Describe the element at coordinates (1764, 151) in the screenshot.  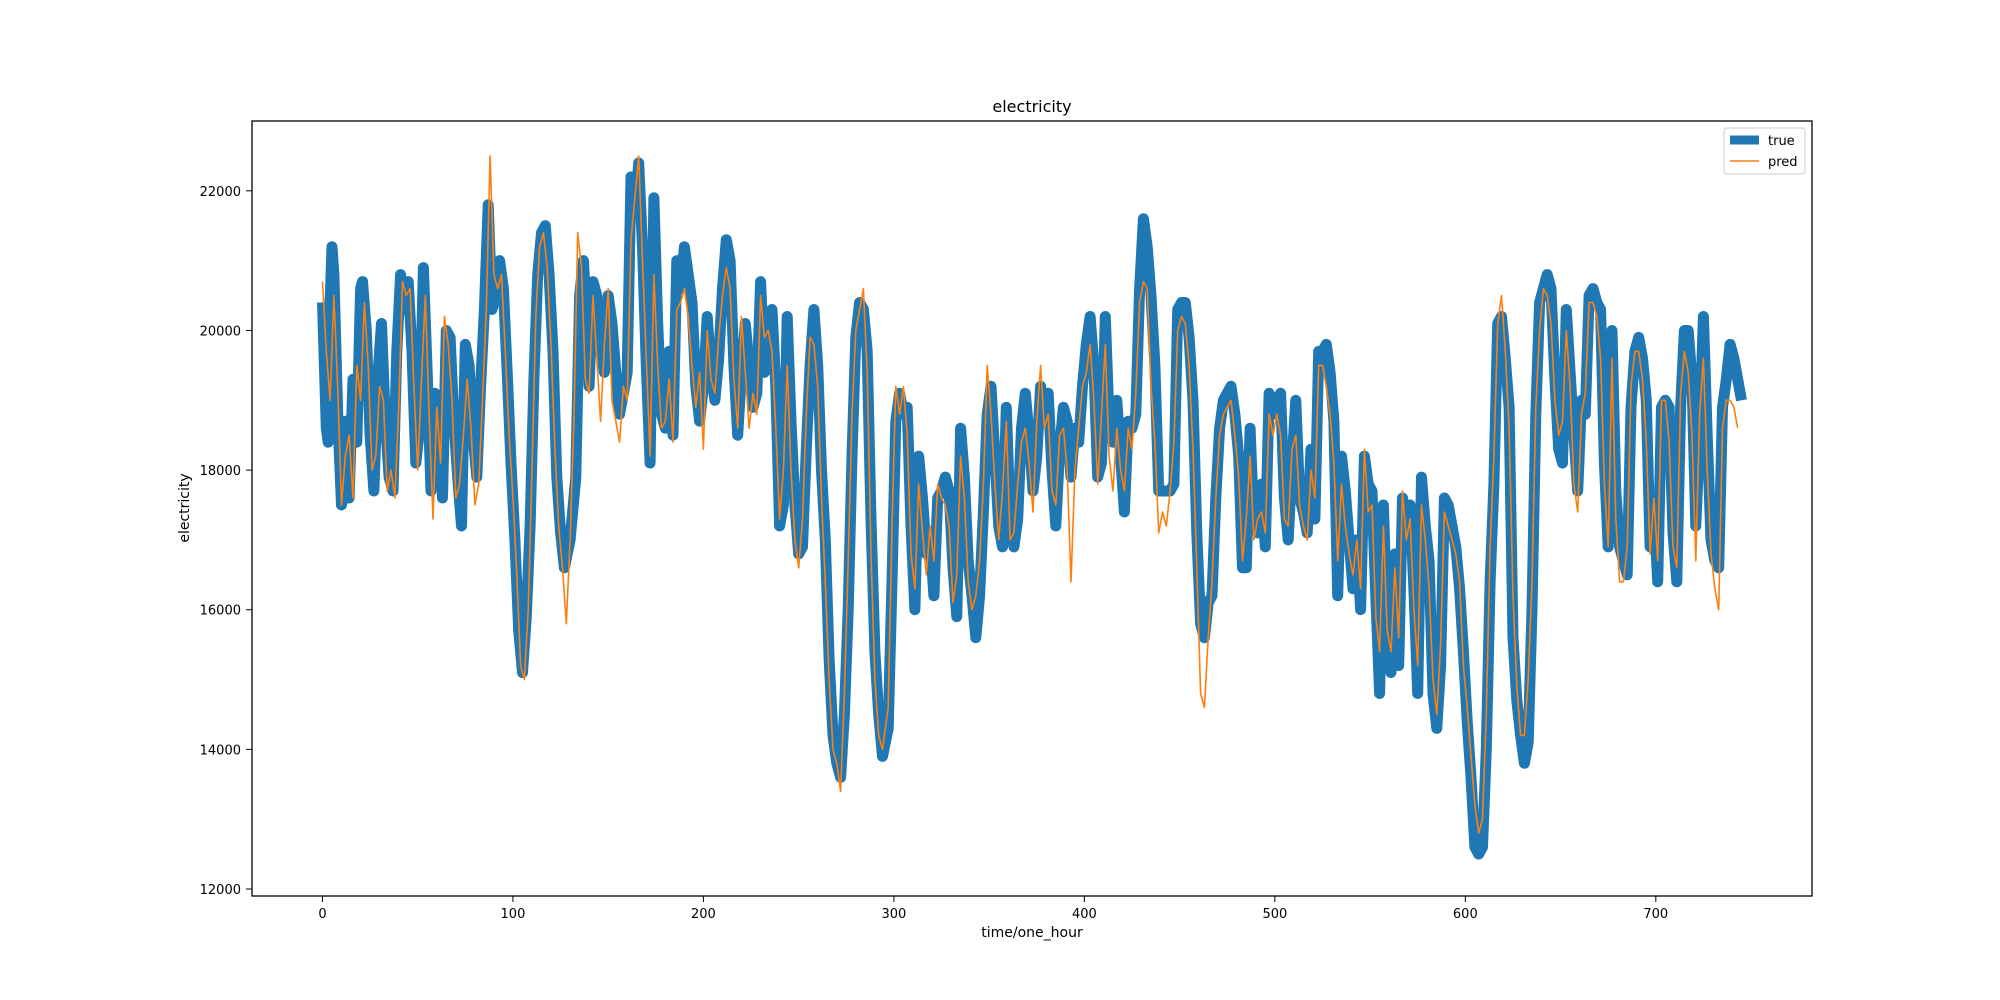
I see `legend: true pred` at that location.